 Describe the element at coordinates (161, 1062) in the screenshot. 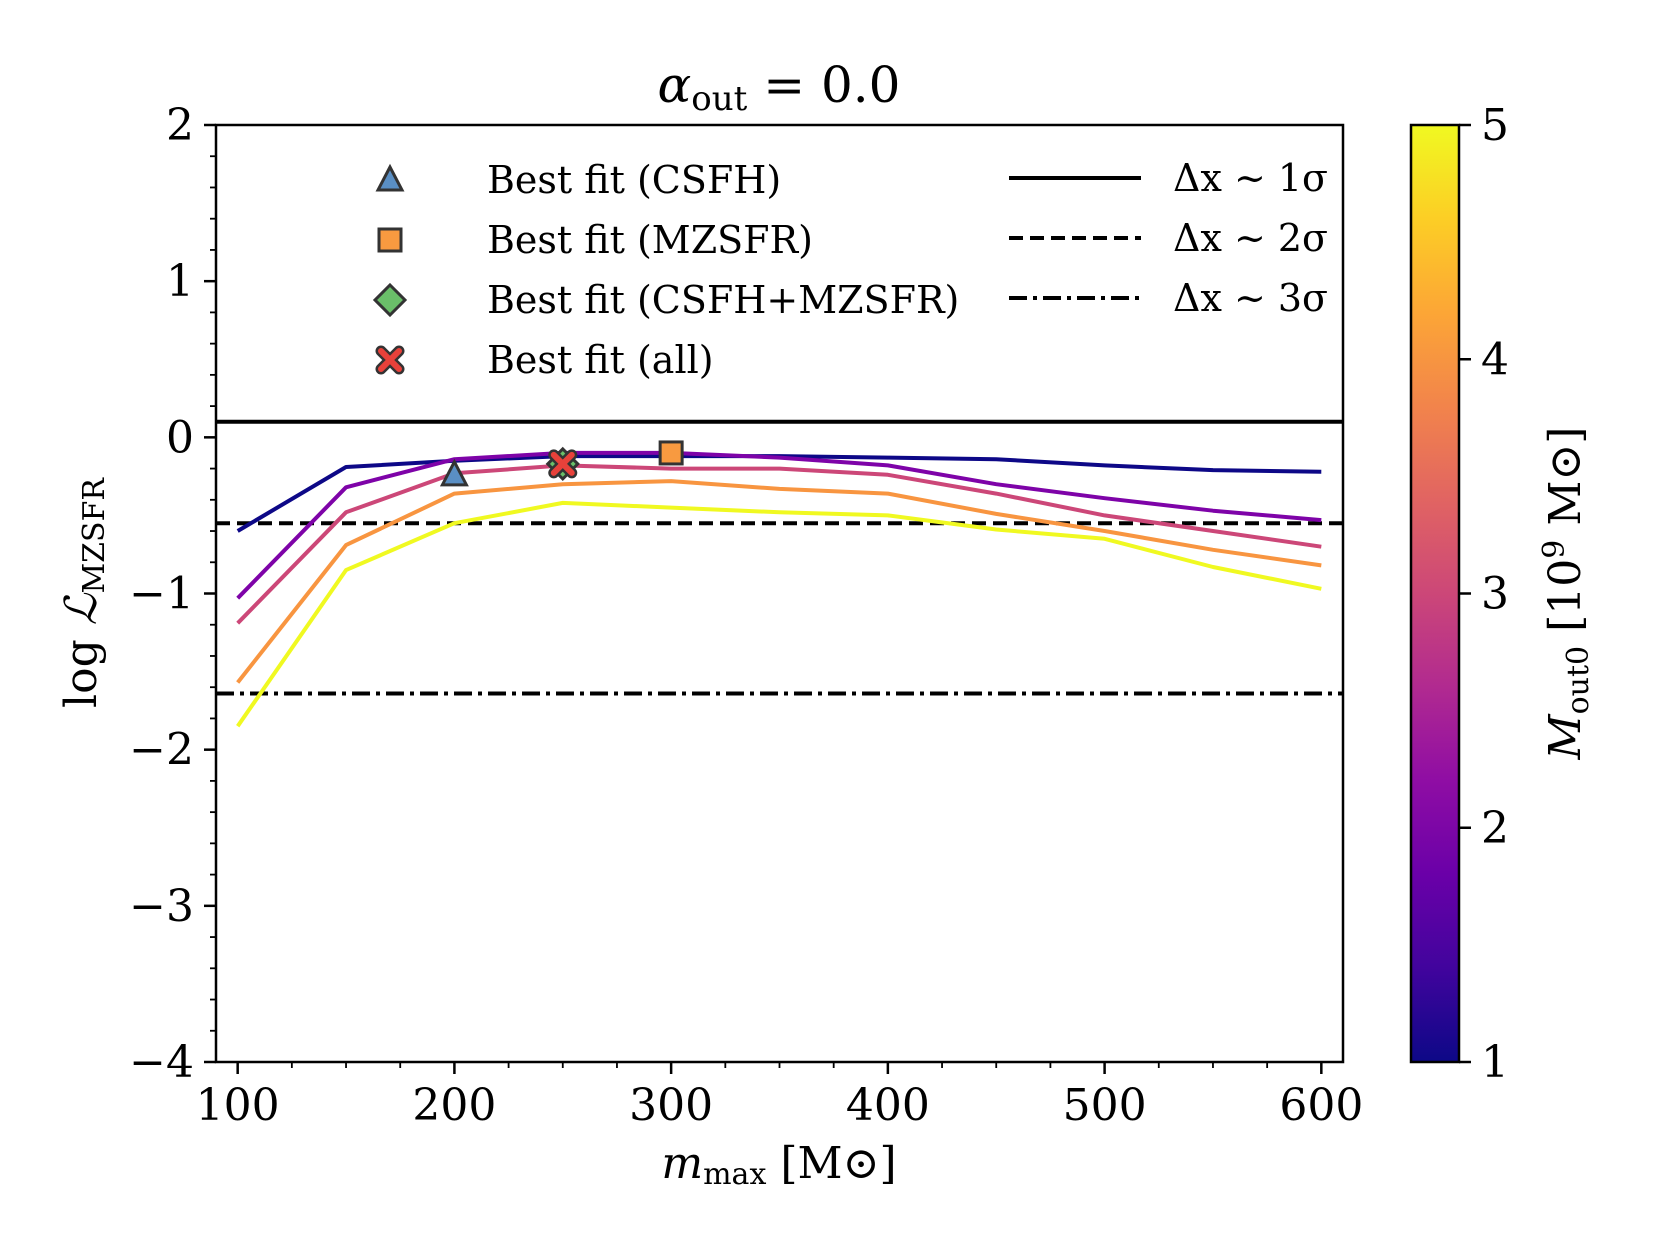

I see `y-tick-label: −4` at that location.